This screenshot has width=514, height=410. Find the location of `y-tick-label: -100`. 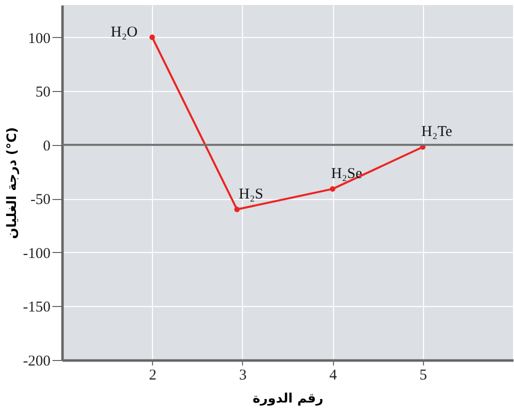

y-tick-label: -100 is located at coordinates (36, 254).